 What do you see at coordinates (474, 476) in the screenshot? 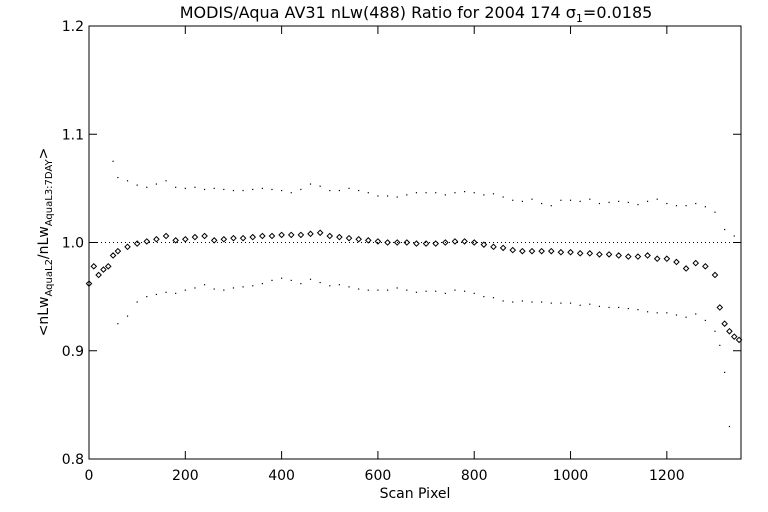
I see `x-tick-label: 800` at bounding box center [474, 476].